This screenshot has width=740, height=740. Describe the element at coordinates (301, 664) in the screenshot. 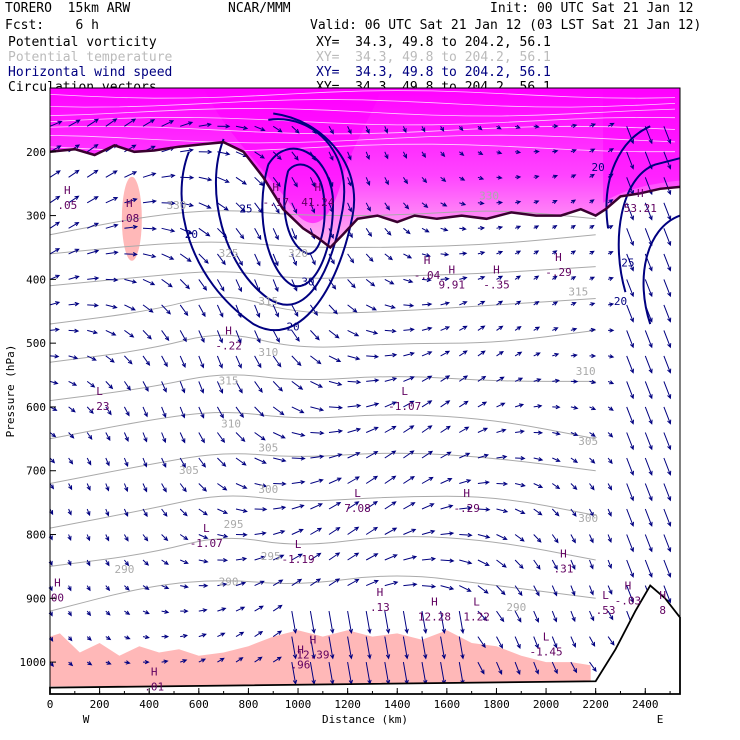

I see `extremum-value: .96` at that location.